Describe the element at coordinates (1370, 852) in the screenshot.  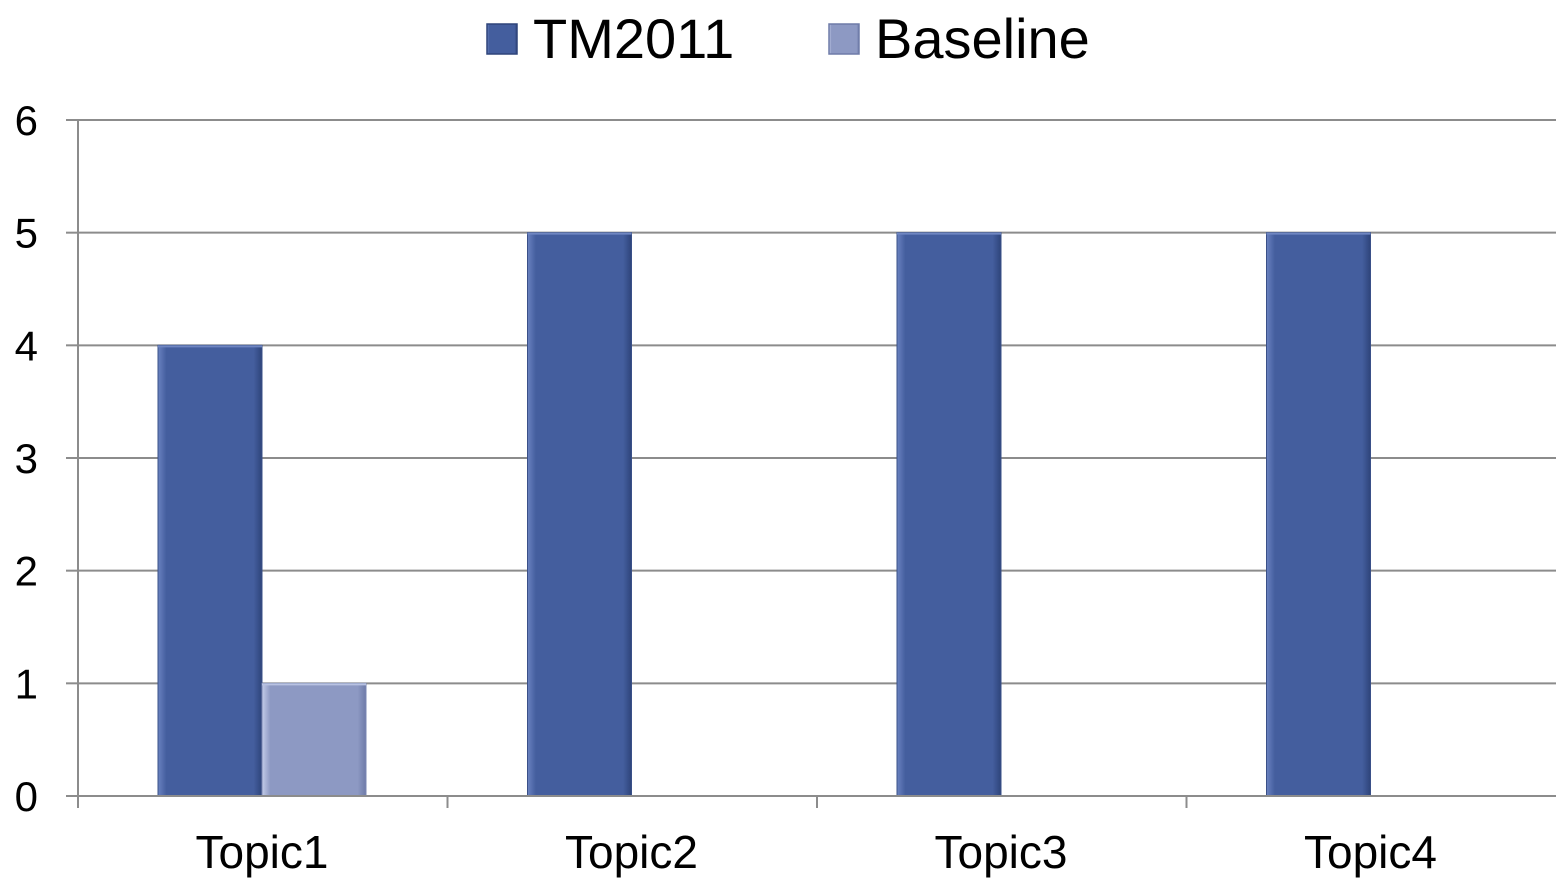
I see `x-tick-label: Topic4` at that location.